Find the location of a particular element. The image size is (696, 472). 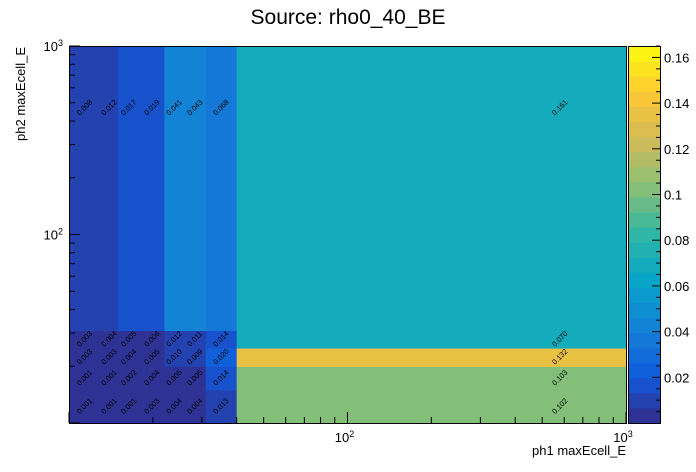

y-tick-label: 10³ is located at coordinates (53, 46).